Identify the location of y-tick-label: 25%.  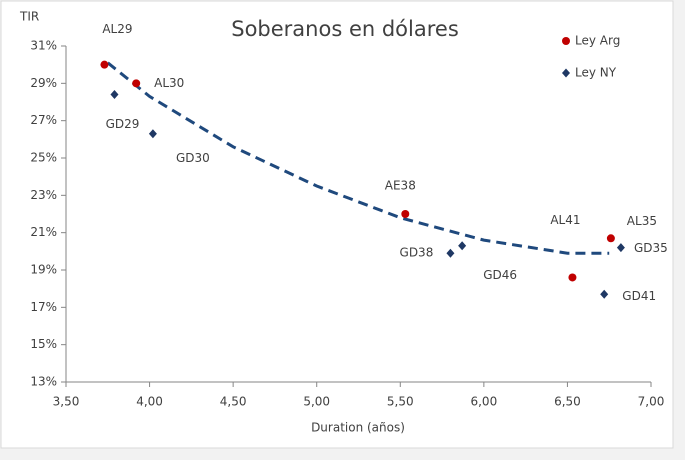
(43, 158).